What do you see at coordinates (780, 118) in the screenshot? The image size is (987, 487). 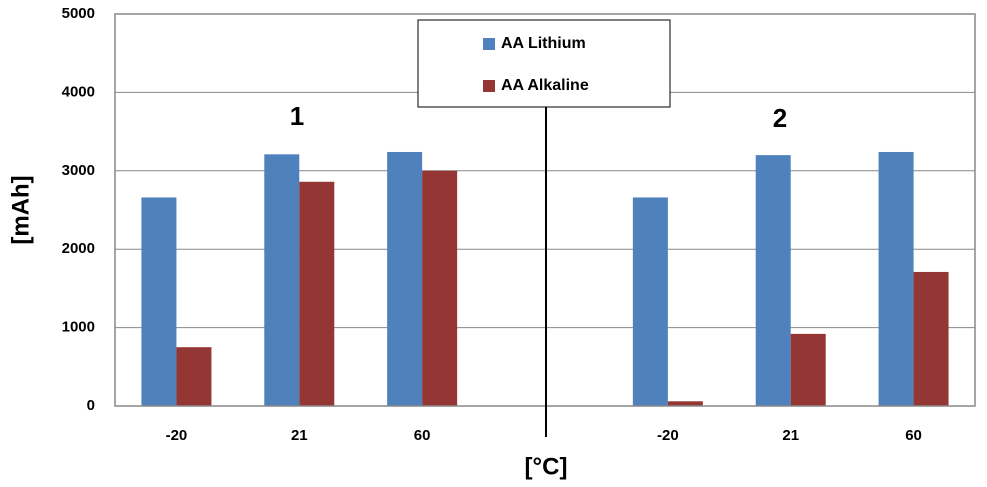 I see `annotation: 2` at bounding box center [780, 118].